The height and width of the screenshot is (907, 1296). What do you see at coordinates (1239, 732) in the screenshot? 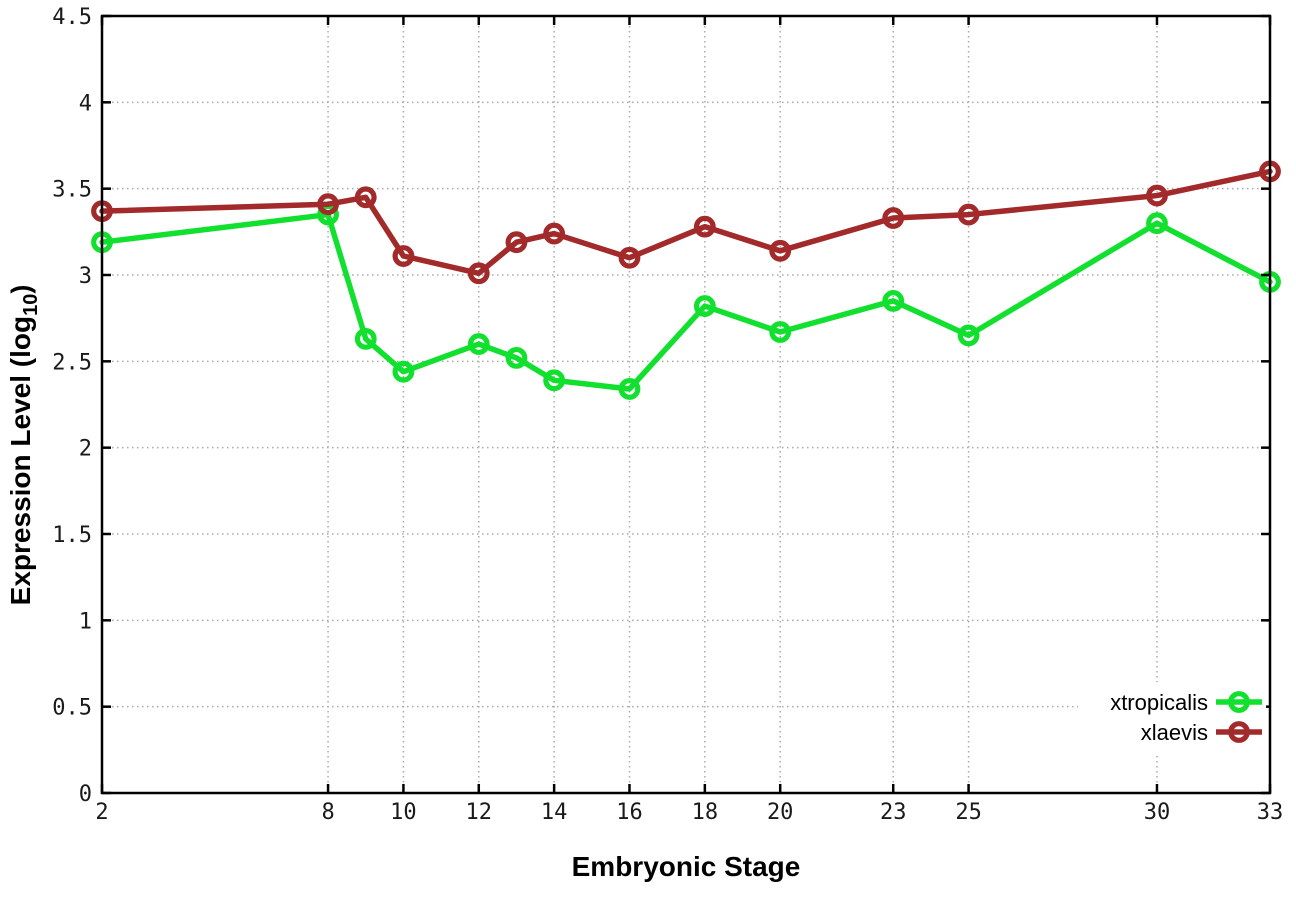
I see `legend-marker-xlaevis` at bounding box center [1239, 732].